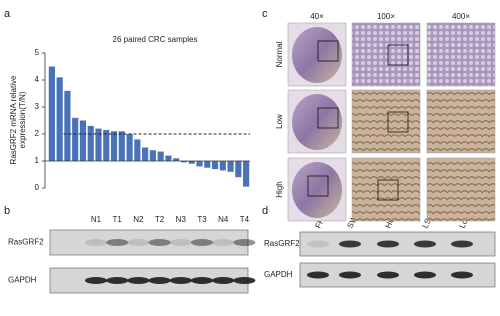 The width and height of the screenshot is (500, 316). Describe the element at coordinates (181, 219) in the screenshot. I see `lane-label: N3` at that location.